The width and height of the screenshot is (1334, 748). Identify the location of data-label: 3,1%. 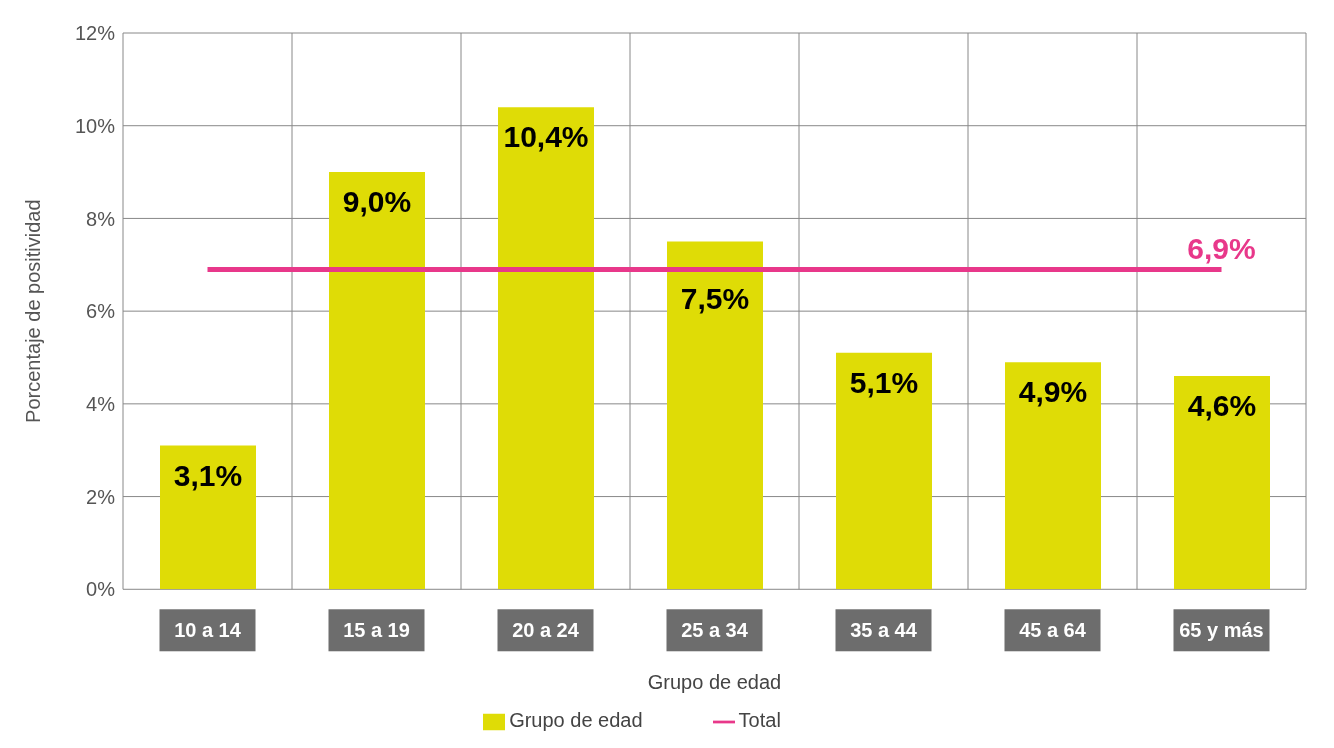
(208, 475).